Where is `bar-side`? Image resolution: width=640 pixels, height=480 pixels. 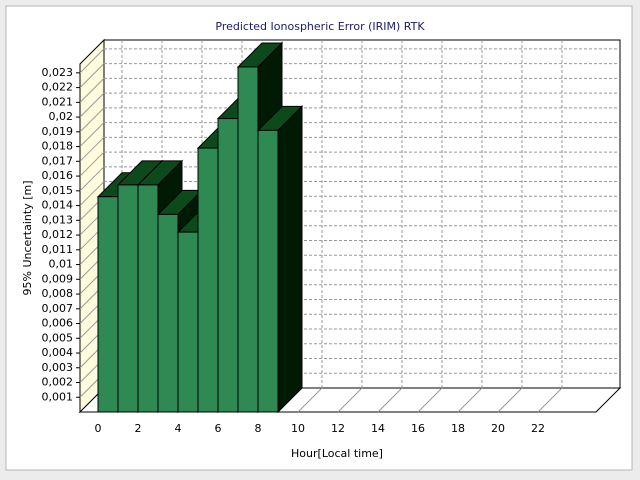 bar-side is located at coordinates (290, 259).